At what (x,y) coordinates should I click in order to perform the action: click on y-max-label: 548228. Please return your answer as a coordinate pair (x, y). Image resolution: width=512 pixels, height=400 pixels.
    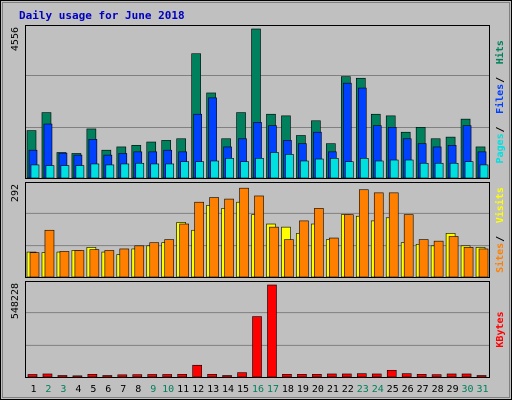
    Looking at the image, I should click on (15, 301).